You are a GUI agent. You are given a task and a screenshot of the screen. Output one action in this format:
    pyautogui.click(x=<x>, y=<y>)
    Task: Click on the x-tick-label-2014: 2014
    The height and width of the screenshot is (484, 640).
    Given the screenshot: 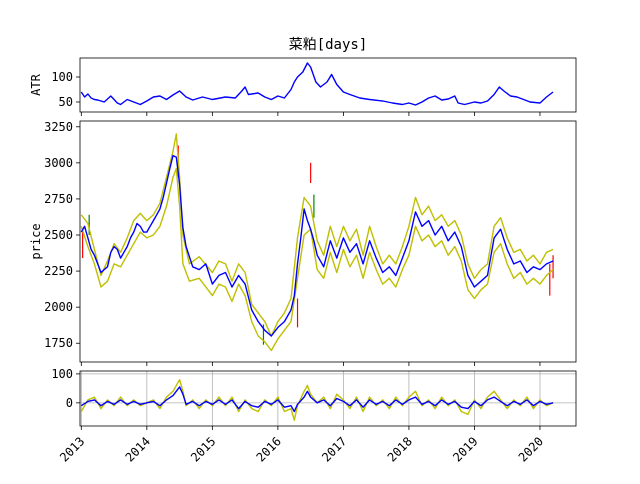 What is the action you would take?
    pyautogui.click(x=138, y=449)
    